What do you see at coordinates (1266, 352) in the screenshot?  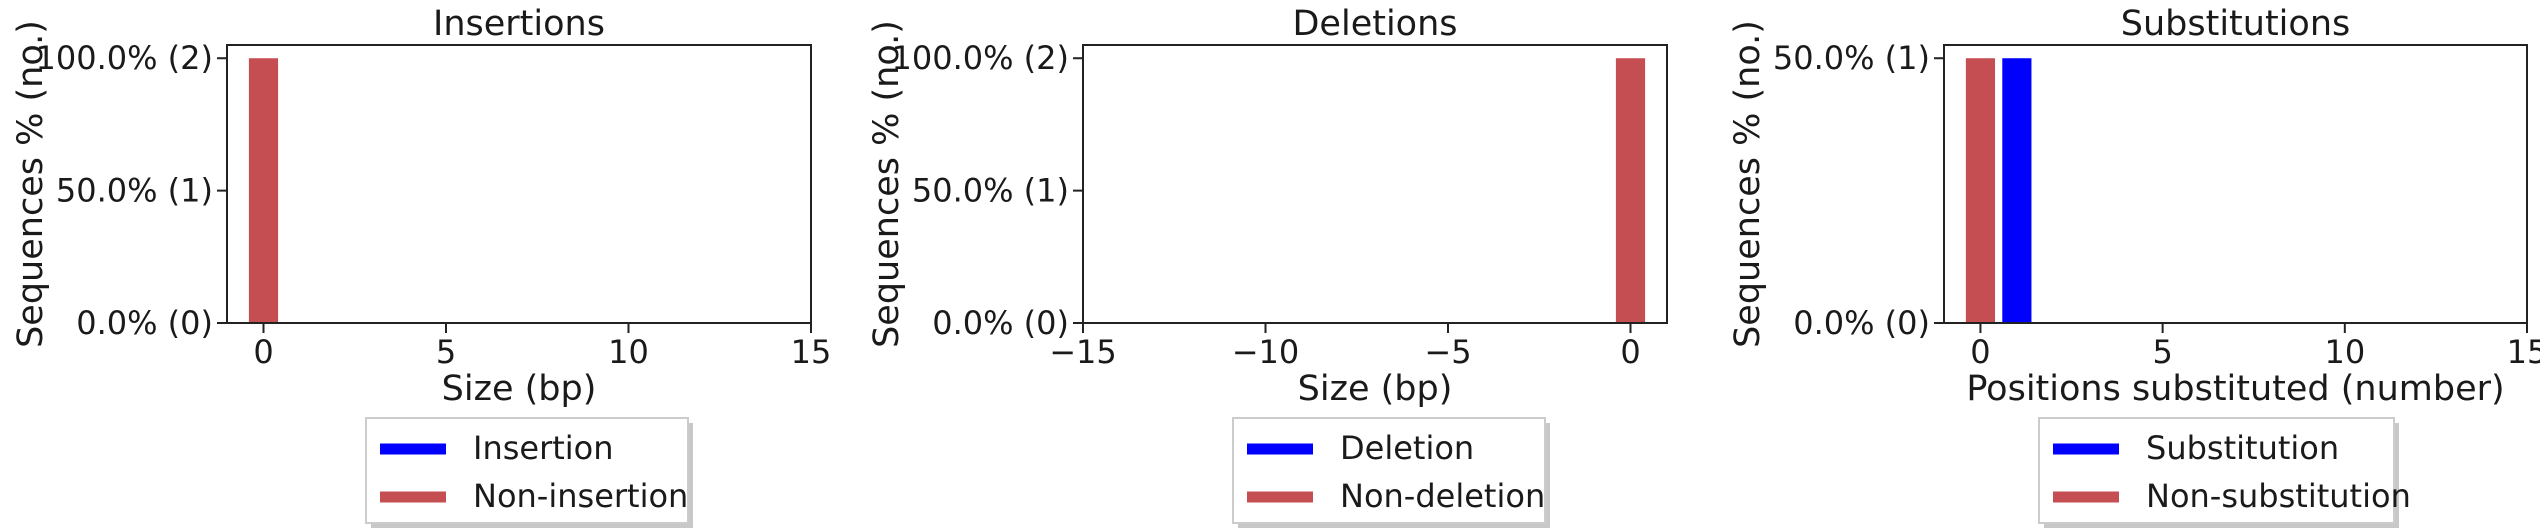 I see `x-tick-label: −10` at bounding box center [1266, 352].